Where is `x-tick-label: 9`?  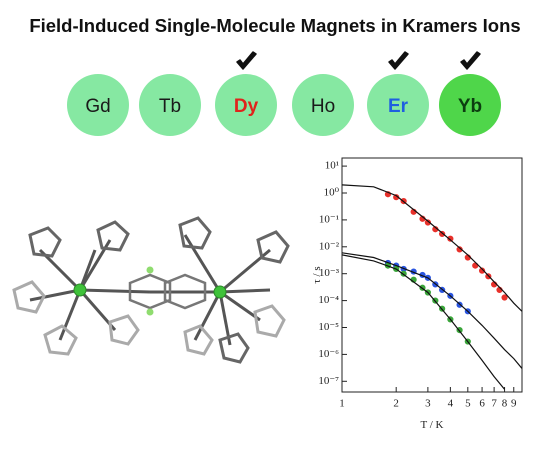
x-tick-label: 9 is located at coordinates (514, 404).